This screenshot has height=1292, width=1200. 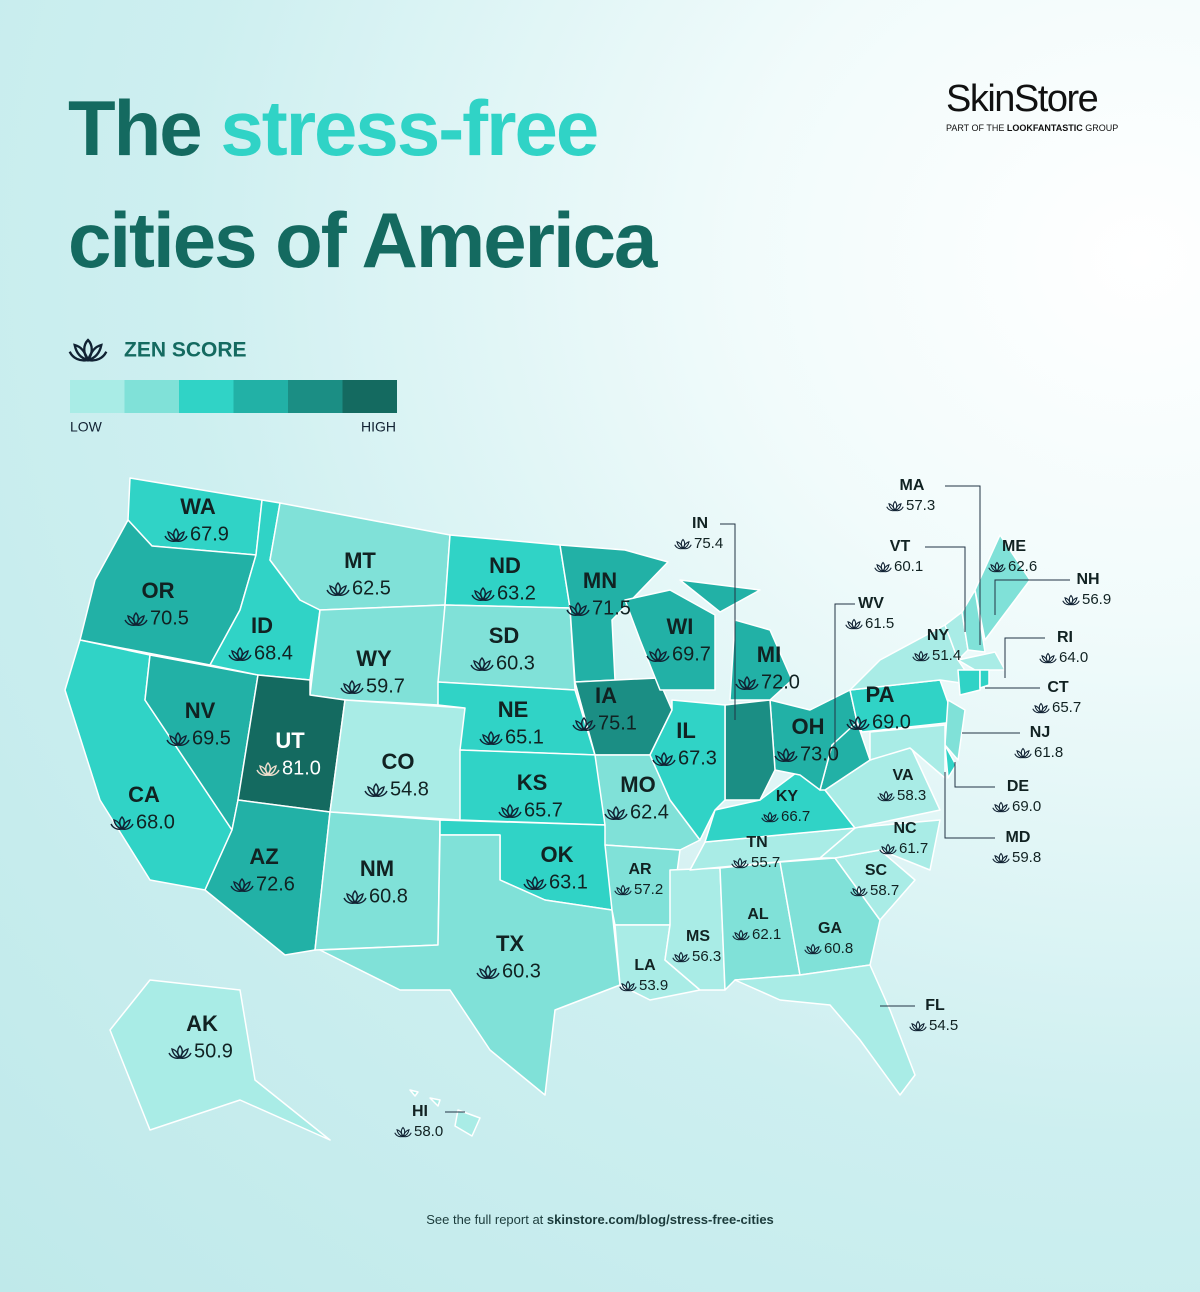 I want to click on state-code: CO, so click(x=398, y=761).